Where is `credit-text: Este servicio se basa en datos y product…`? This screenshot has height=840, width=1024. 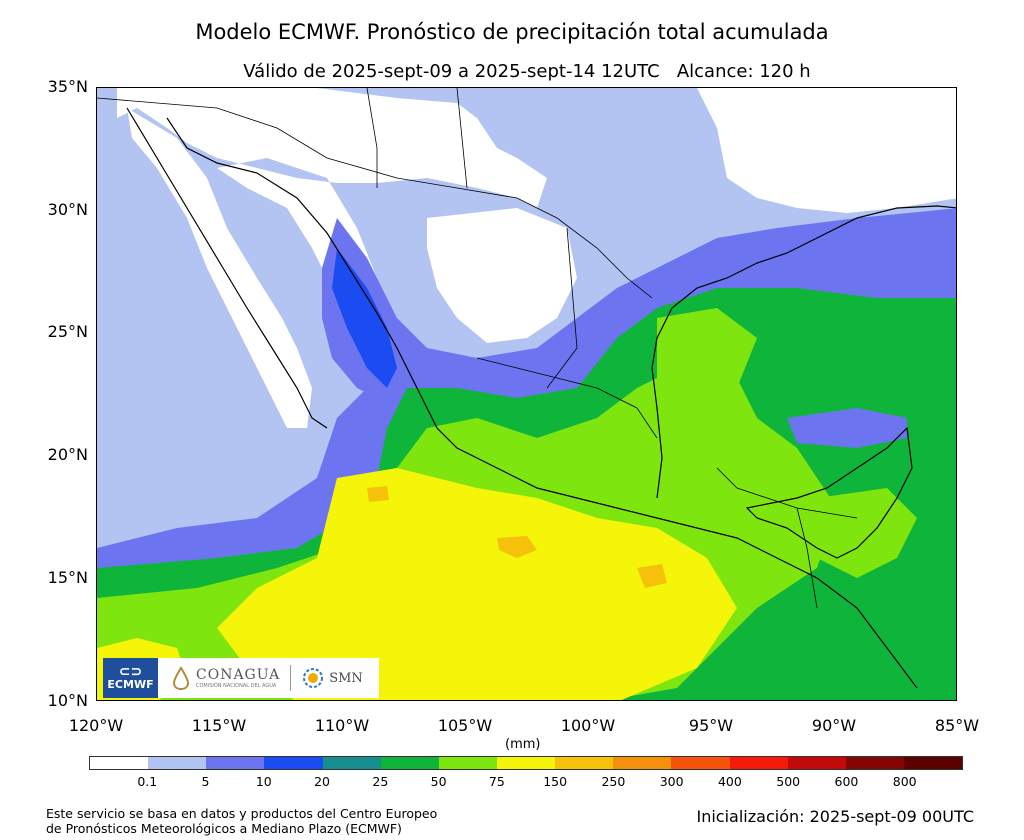
credit-text: Este servicio se basa en datos y product… is located at coordinates (241, 821).